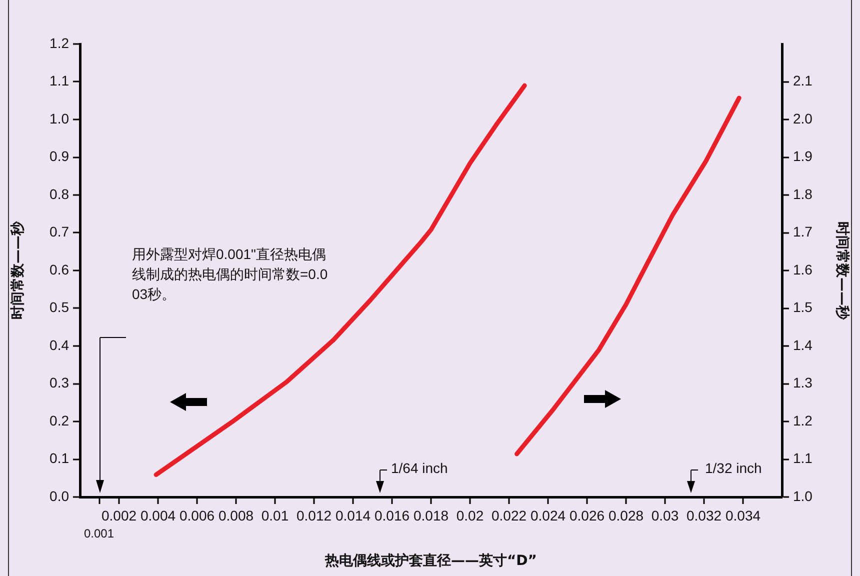 This screenshot has height=576, width=860. I want to click on y-tick-label: 0.2, so click(60, 420).